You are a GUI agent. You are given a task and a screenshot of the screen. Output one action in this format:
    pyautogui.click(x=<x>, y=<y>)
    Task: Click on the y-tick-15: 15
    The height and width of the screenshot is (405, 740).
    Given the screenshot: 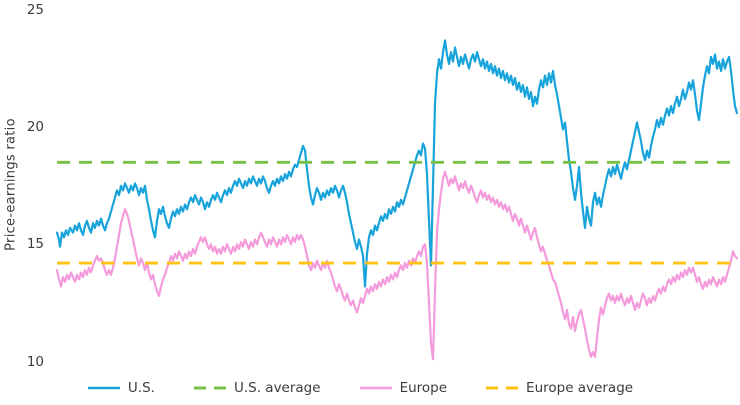 What is the action you would take?
    pyautogui.click(x=35, y=244)
    